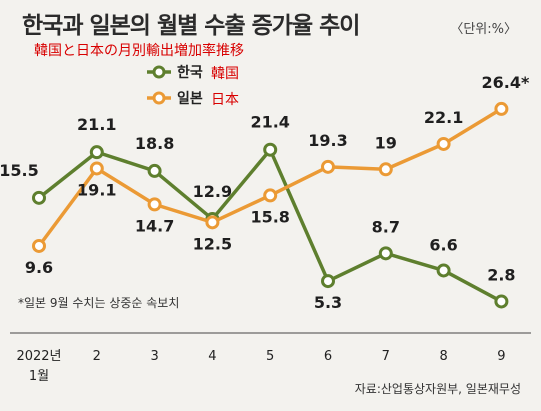 The image size is (541, 411). Describe the element at coordinates (154, 143) in the screenshot. I see `korea-data-label: 18.8` at that location.